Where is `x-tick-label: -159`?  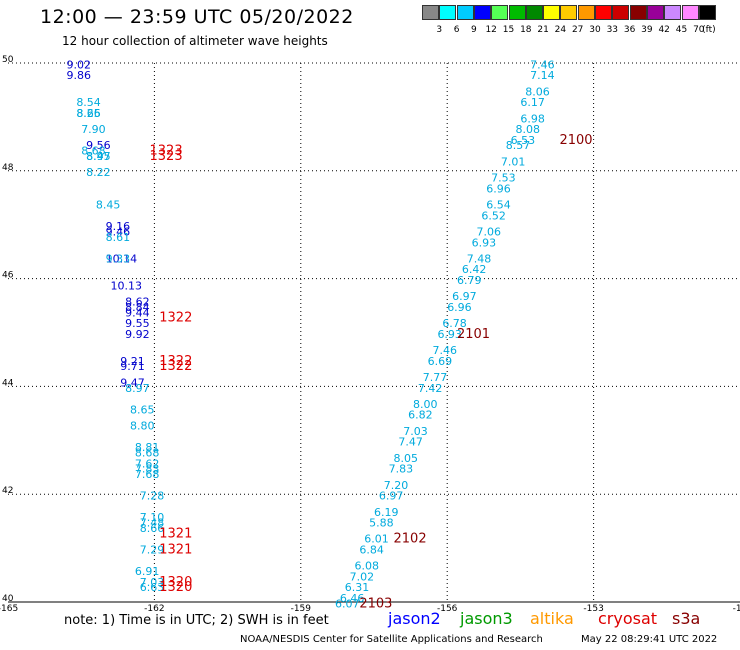
x-tick-label: -159 is located at coordinates (301, 609).